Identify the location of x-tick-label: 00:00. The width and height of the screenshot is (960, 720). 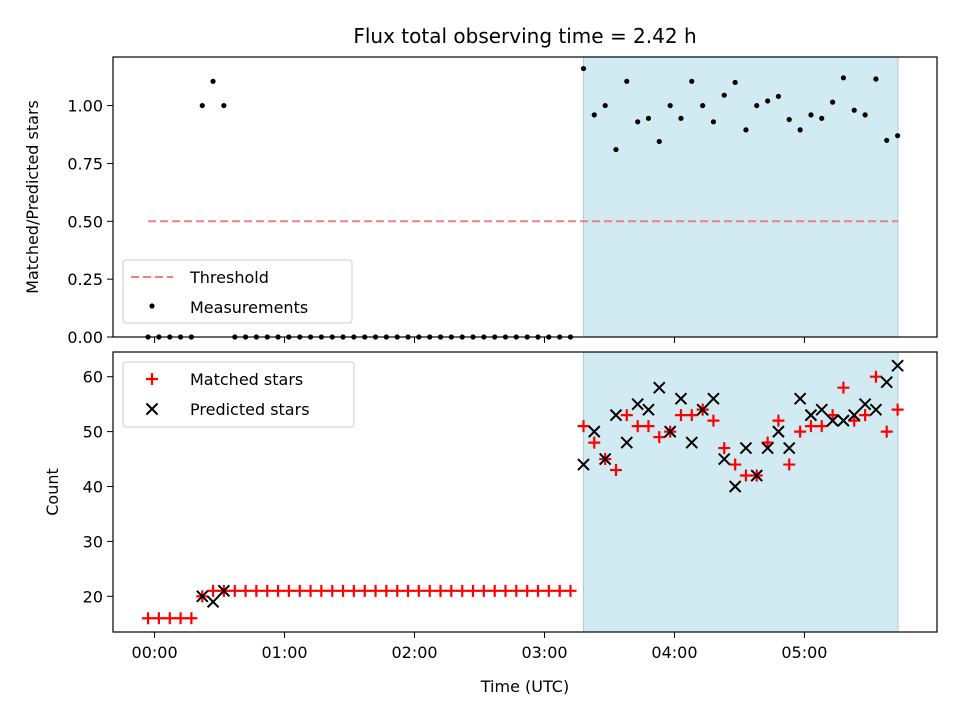
(155, 652).